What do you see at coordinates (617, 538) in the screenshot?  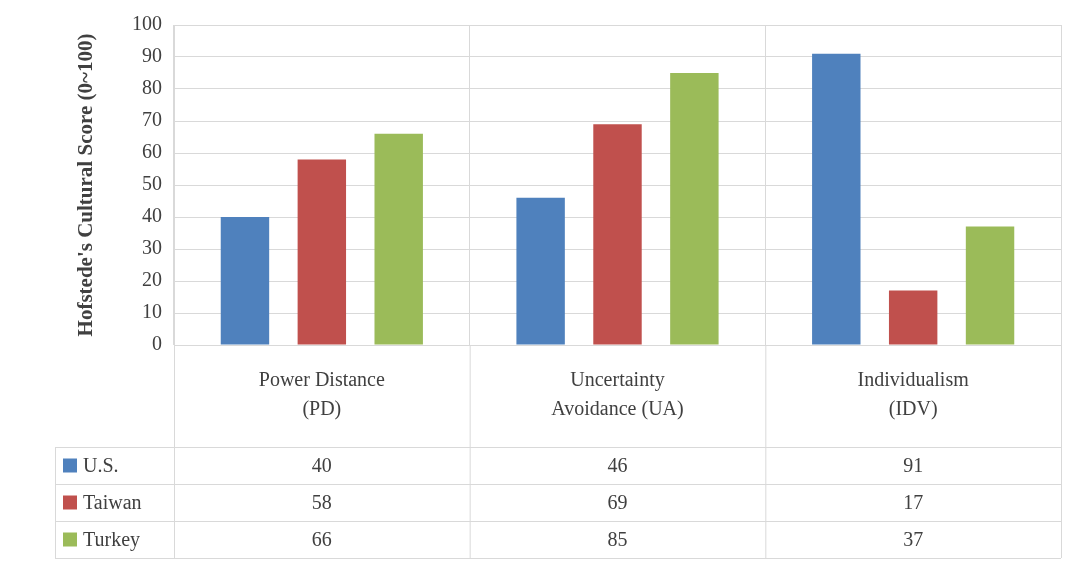 I see `data-label: 85` at bounding box center [617, 538].